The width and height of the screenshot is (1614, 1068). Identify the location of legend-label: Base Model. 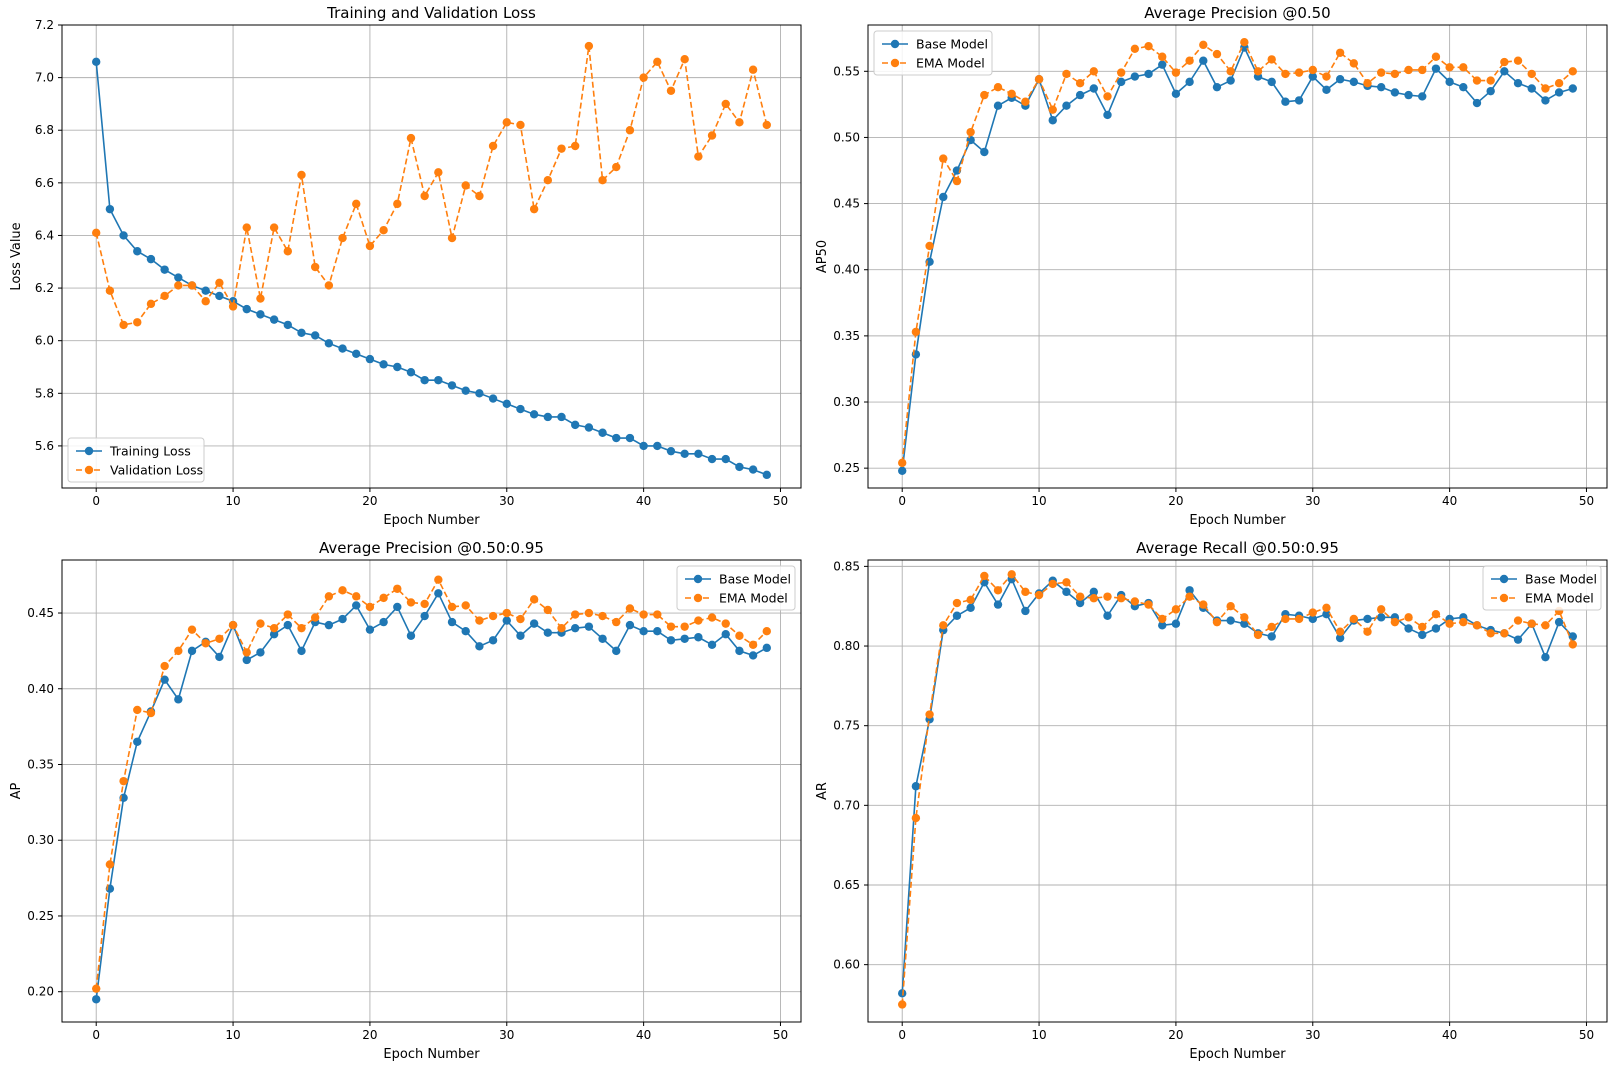
(1561, 579).